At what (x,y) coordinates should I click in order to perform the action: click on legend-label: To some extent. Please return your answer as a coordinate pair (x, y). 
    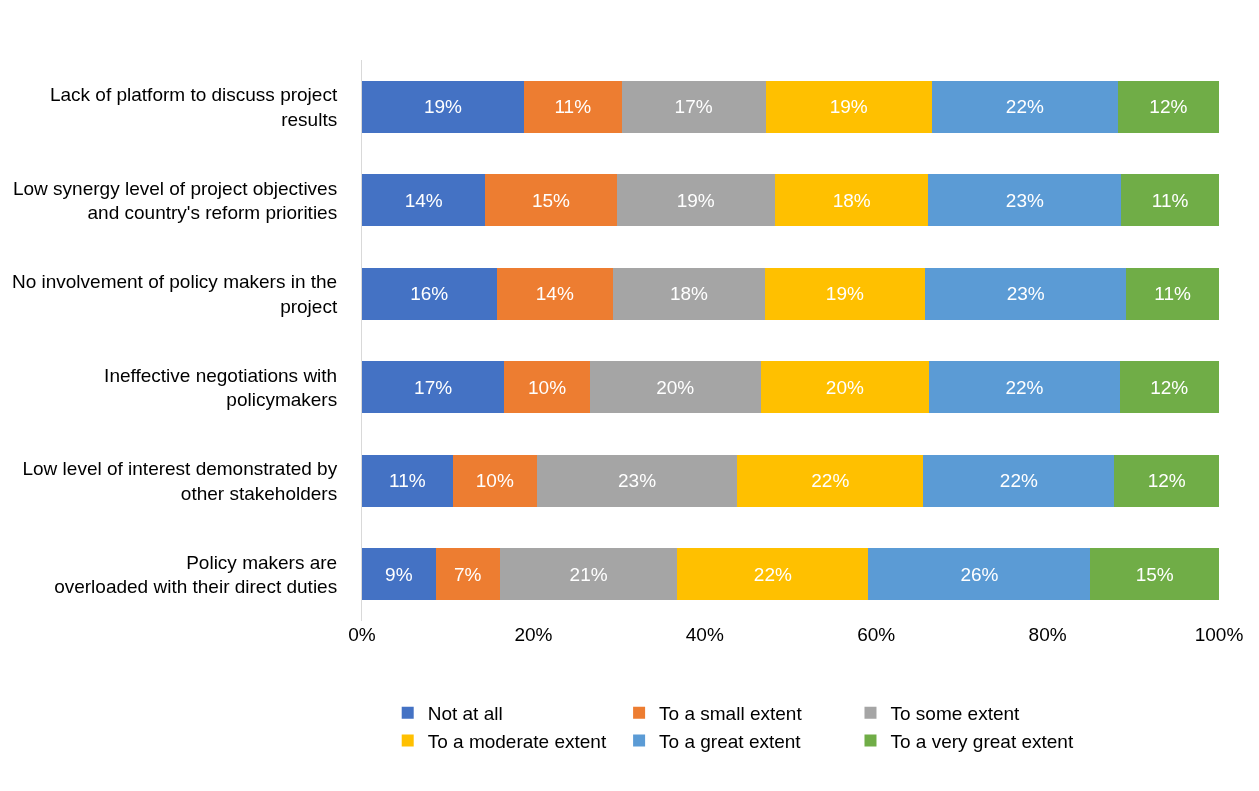
    Looking at the image, I should click on (955, 714).